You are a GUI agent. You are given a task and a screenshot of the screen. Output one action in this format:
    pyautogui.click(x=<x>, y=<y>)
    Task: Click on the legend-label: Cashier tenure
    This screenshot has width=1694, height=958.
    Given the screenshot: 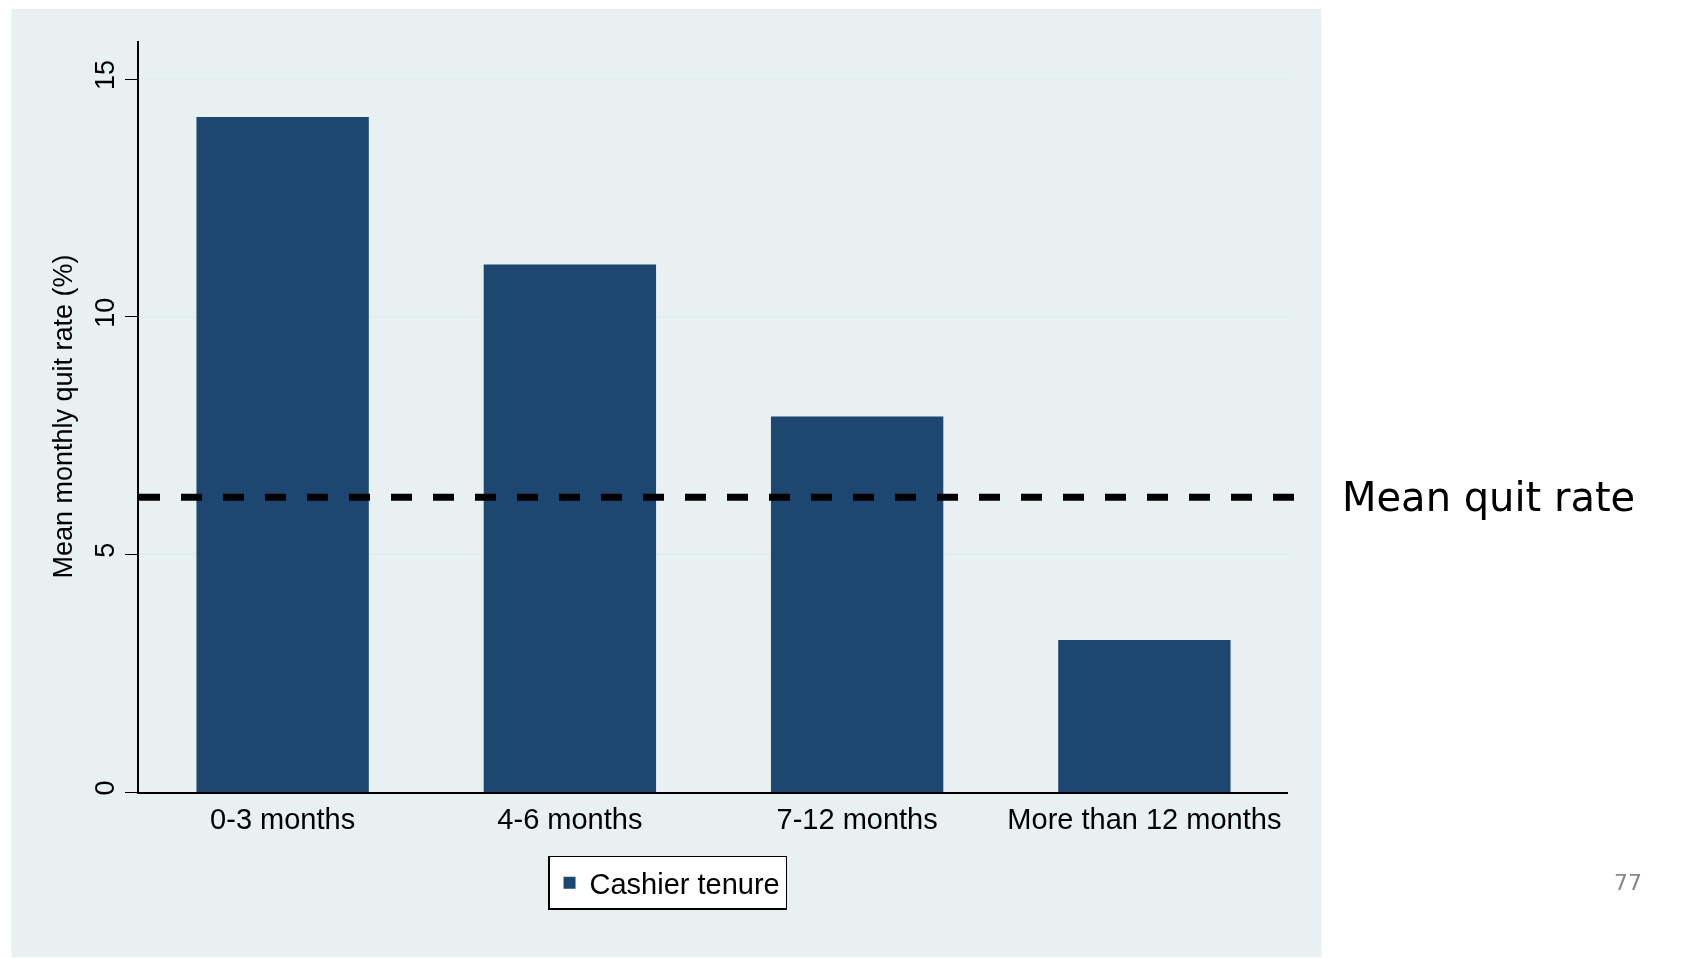 What is the action you would take?
    pyautogui.click(x=684, y=883)
    